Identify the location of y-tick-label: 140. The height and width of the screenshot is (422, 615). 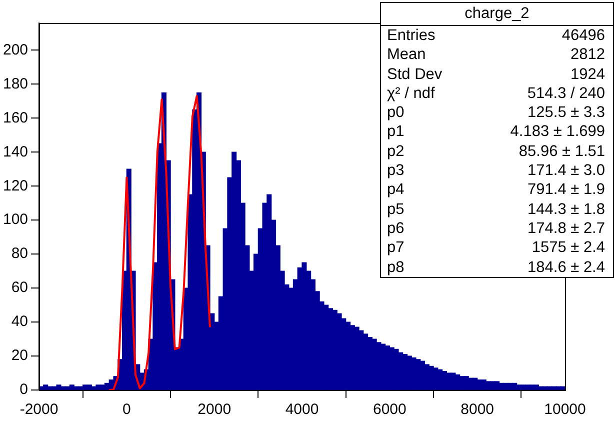
(15, 151).